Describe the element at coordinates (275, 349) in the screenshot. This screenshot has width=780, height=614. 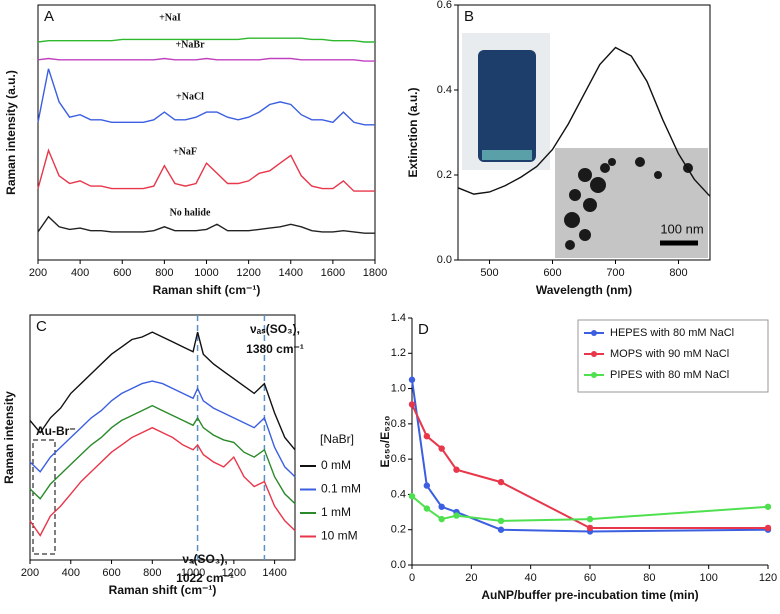
I see `annotation: 1380 cm⁻¹` at that location.